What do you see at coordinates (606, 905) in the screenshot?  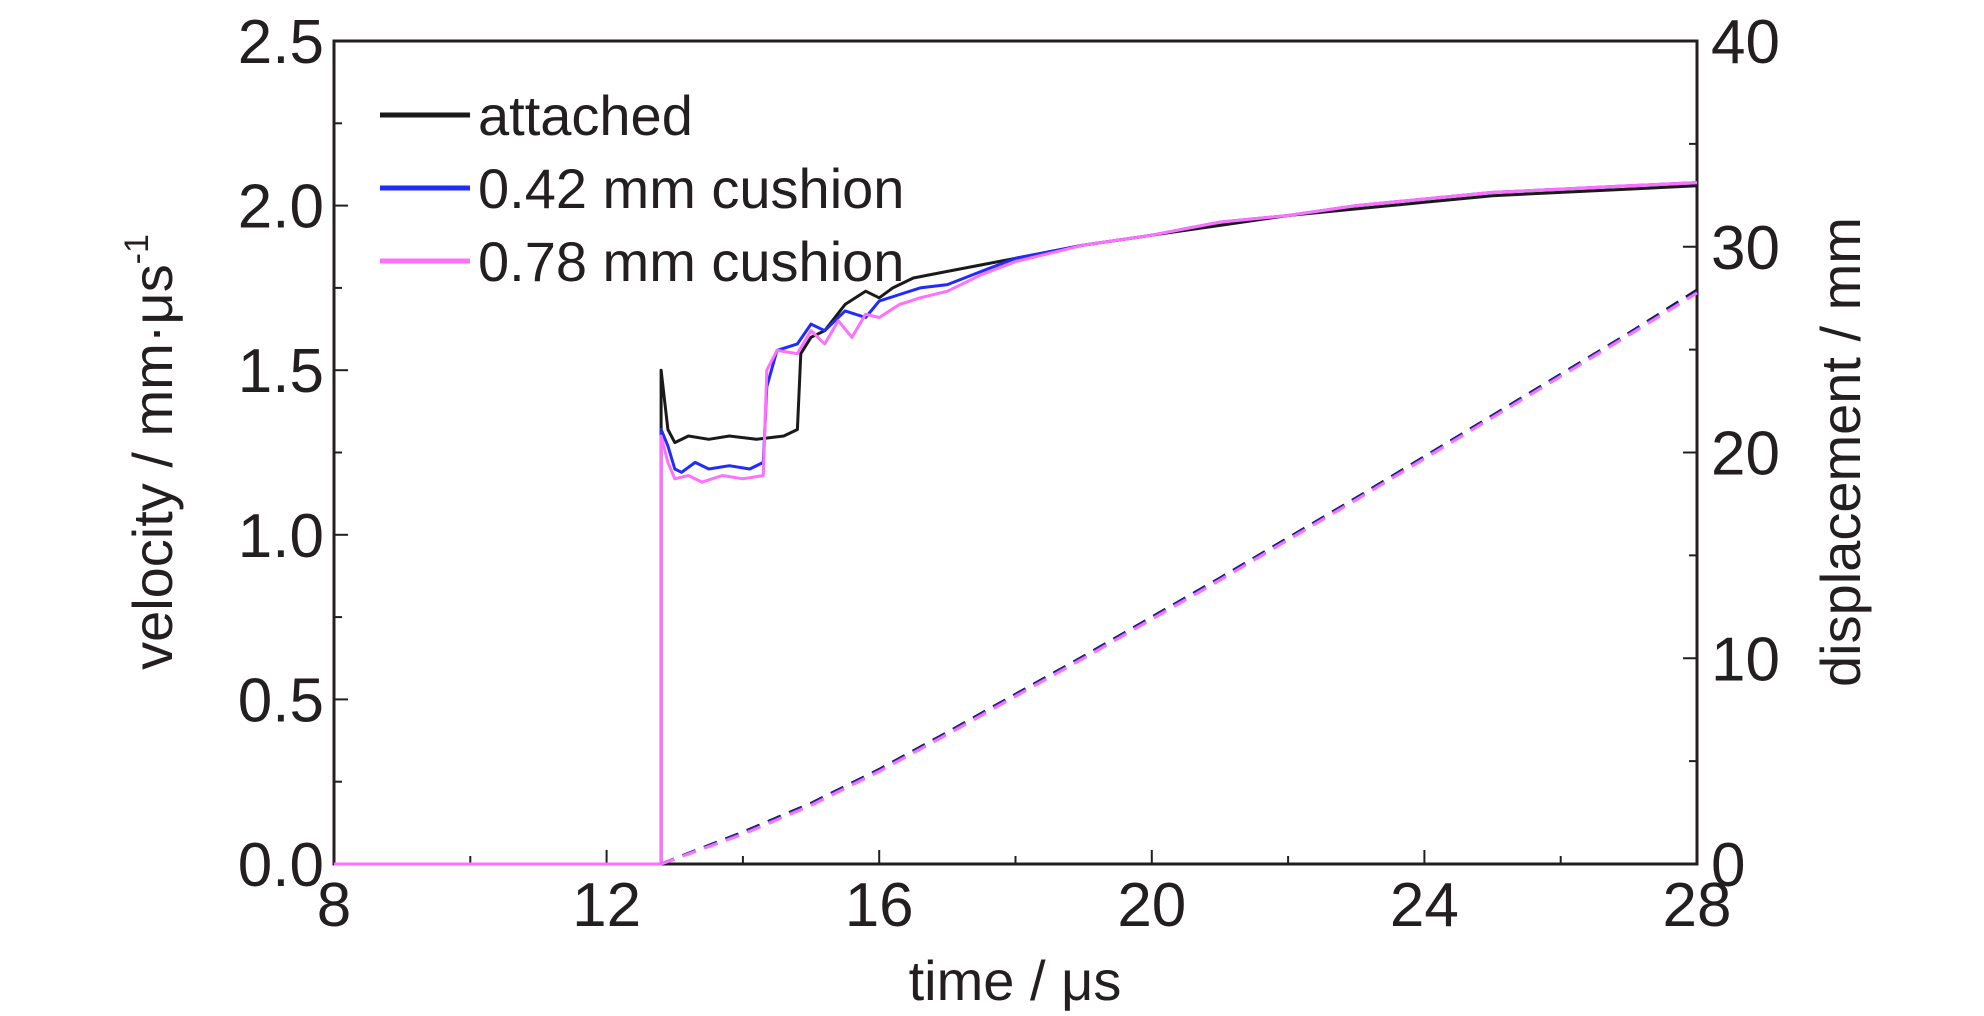 I see `x-tick-label: 12` at bounding box center [606, 905].